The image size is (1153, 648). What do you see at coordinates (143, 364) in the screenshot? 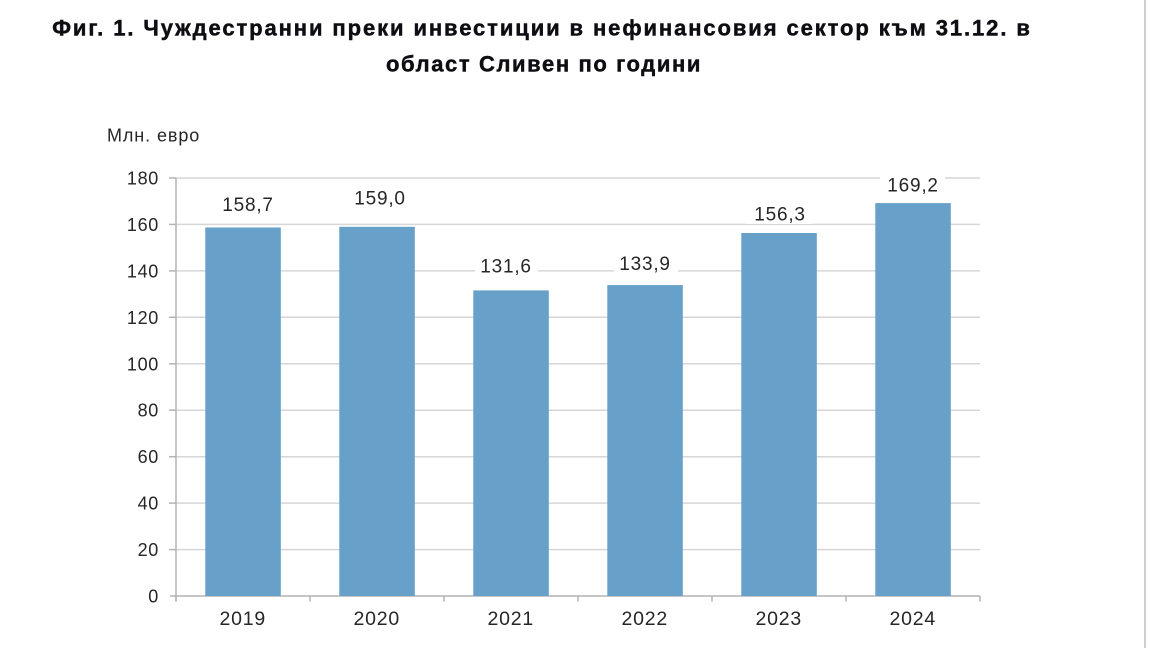
I see `svg-text: 100` at bounding box center [143, 364].